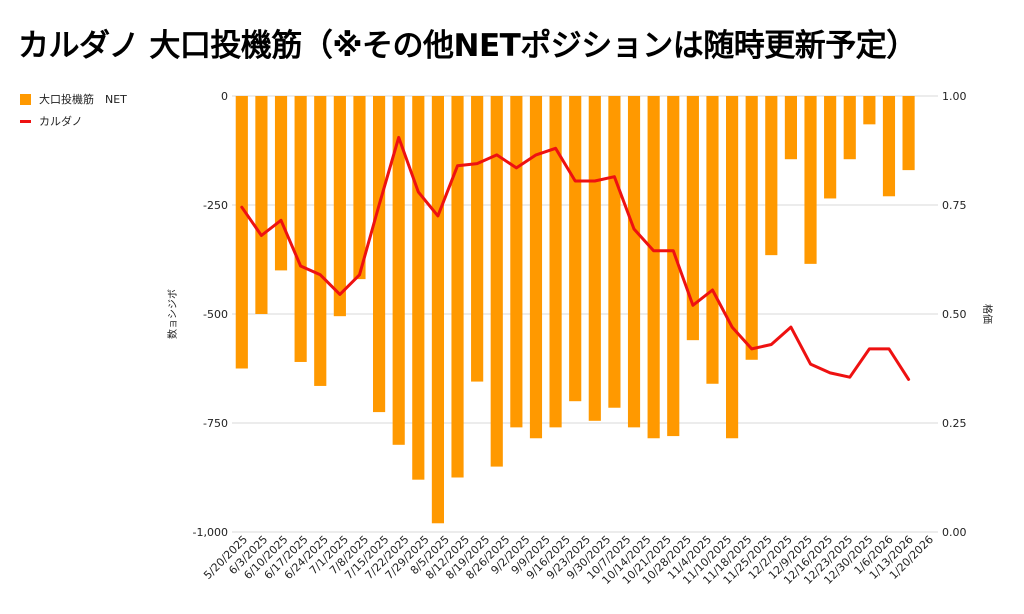 The image size is (1024, 614). I want to click on left-tick-label: -500, so click(215, 314).